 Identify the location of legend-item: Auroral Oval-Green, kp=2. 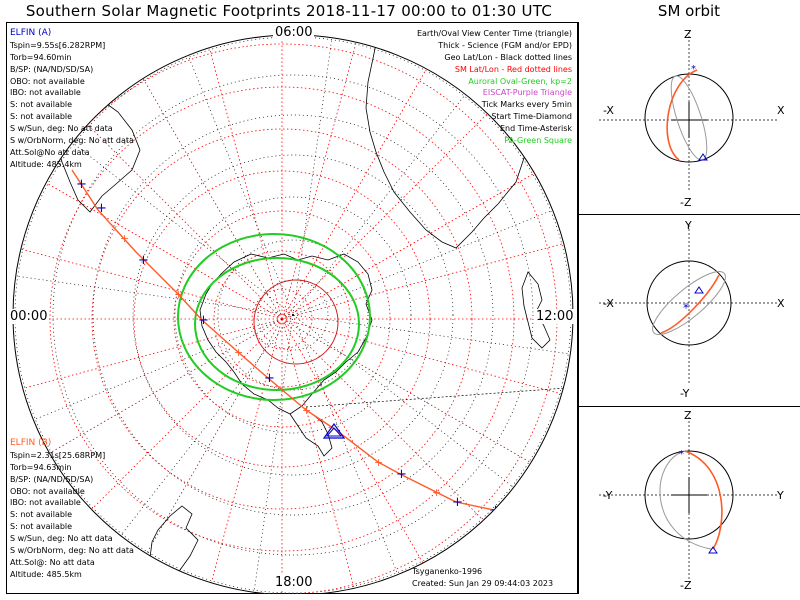
(520, 81).